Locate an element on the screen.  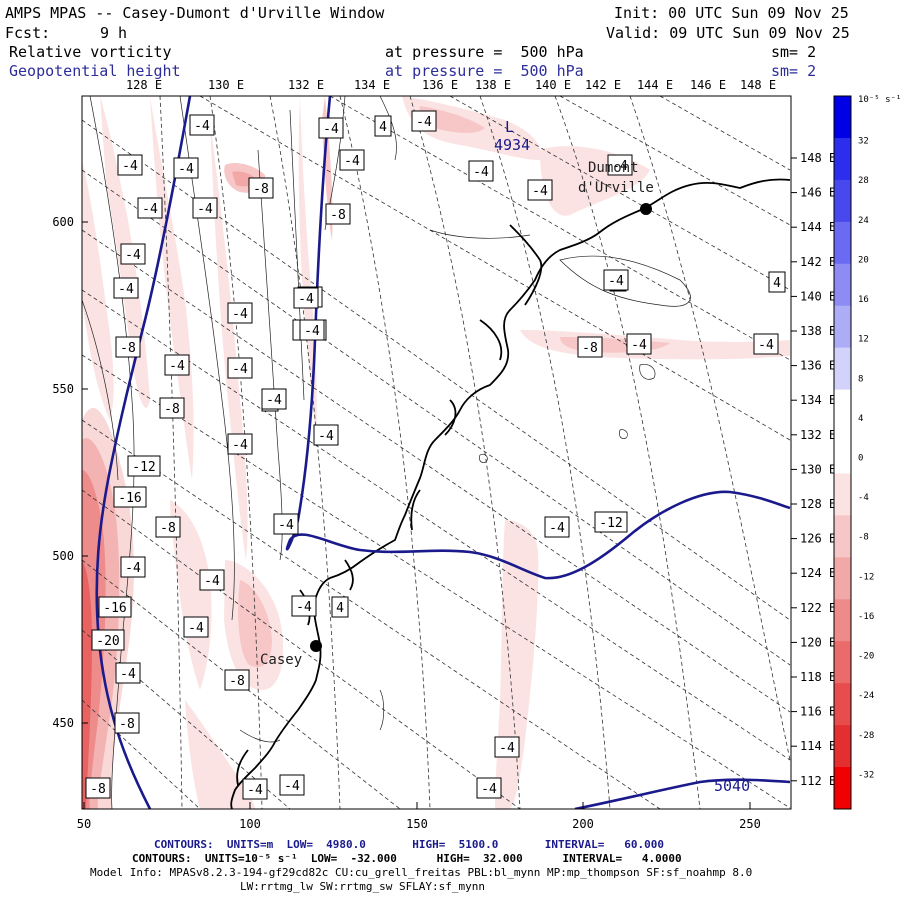
top-lon-label: 144 E is located at coordinates (655, 85).